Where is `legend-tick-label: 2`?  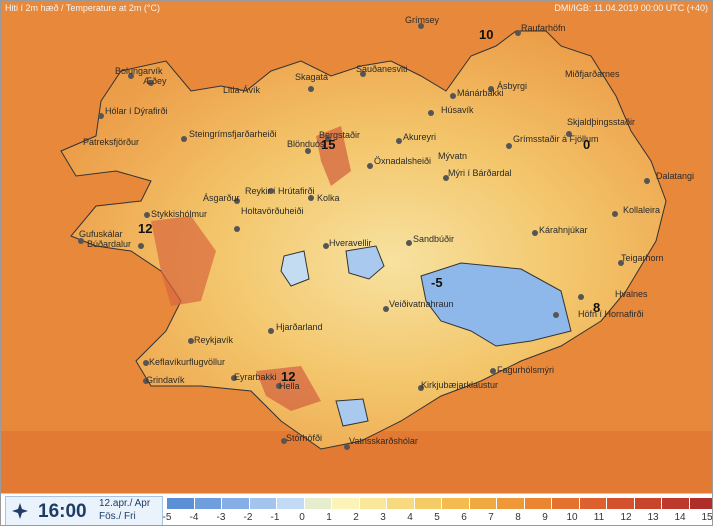 legend-tick-label: 2 is located at coordinates (356, 517).